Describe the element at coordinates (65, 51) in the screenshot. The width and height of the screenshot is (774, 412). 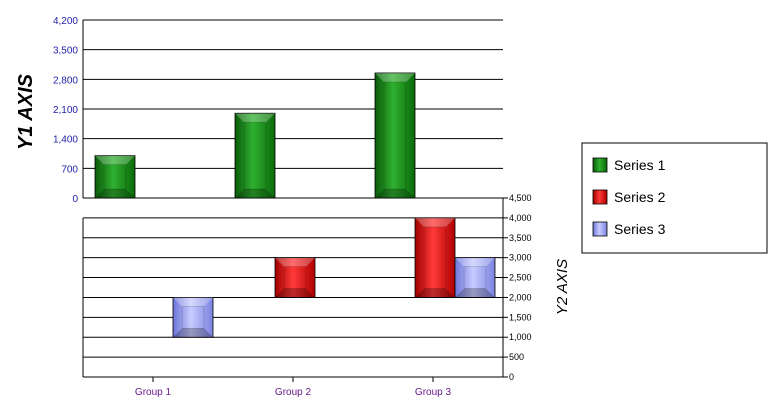
I see `y1-tick-label: 3,500` at that location.